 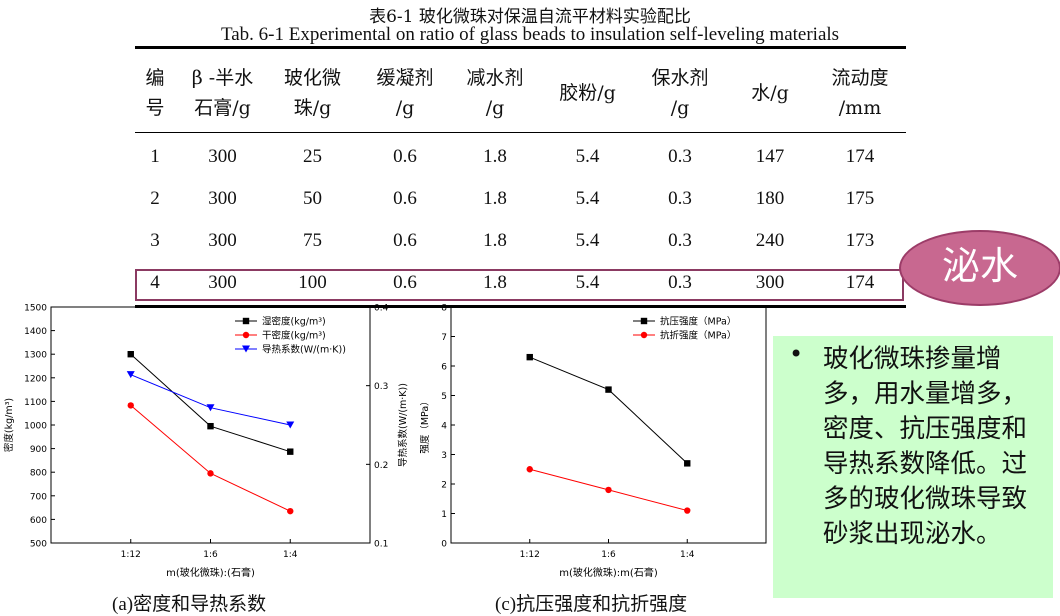 What do you see at coordinates (444, 309) in the screenshot?
I see `y-tick-label: 8` at bounding box center [444, 309].